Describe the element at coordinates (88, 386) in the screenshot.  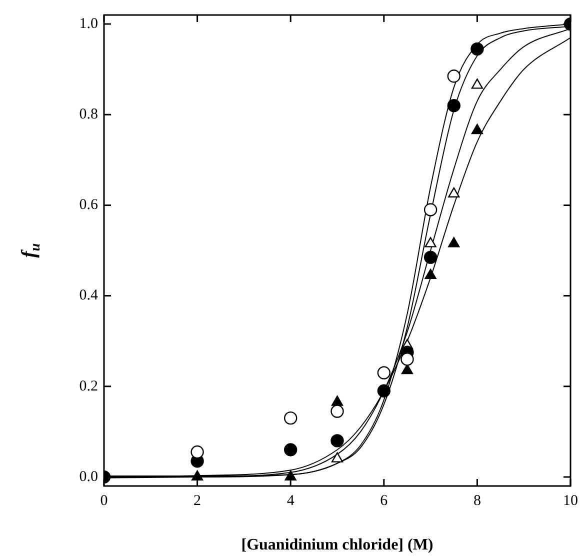
I see `y-tick-label: 0.2` at that location.